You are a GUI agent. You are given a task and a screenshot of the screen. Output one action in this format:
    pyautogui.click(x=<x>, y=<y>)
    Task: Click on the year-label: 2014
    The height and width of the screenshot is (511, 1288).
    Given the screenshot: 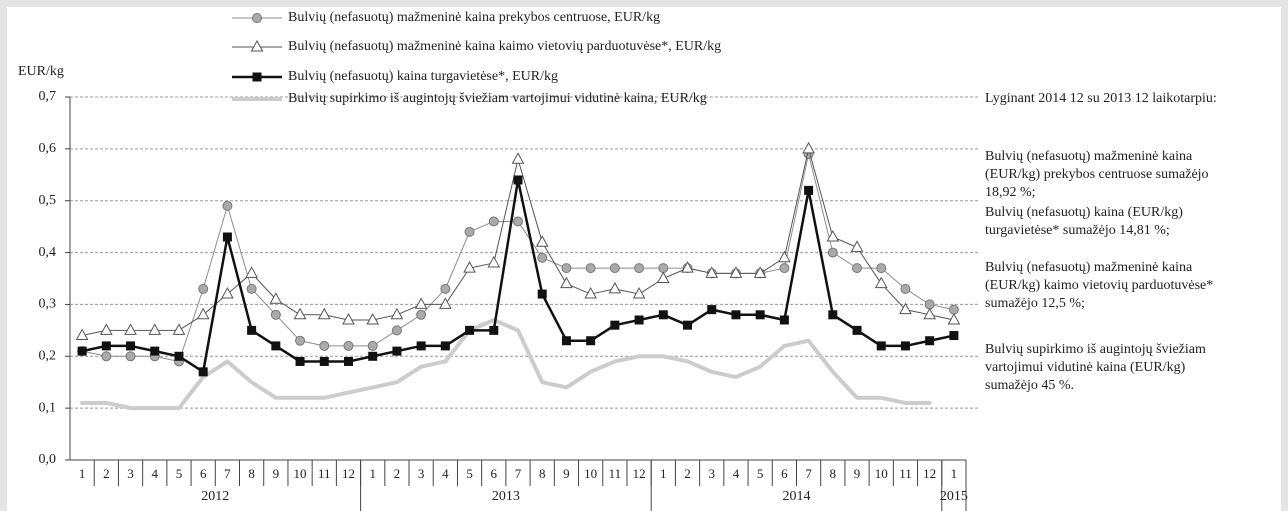 What is the action you would take?
    pyautogui.click(x=796, y=496)
    